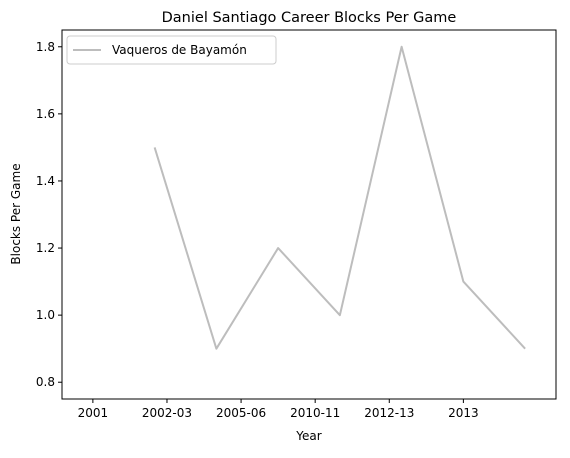 The height and width of the screenshot is (458, 570). I want to click on y-tick-label: 1.6, so click(45, 114).